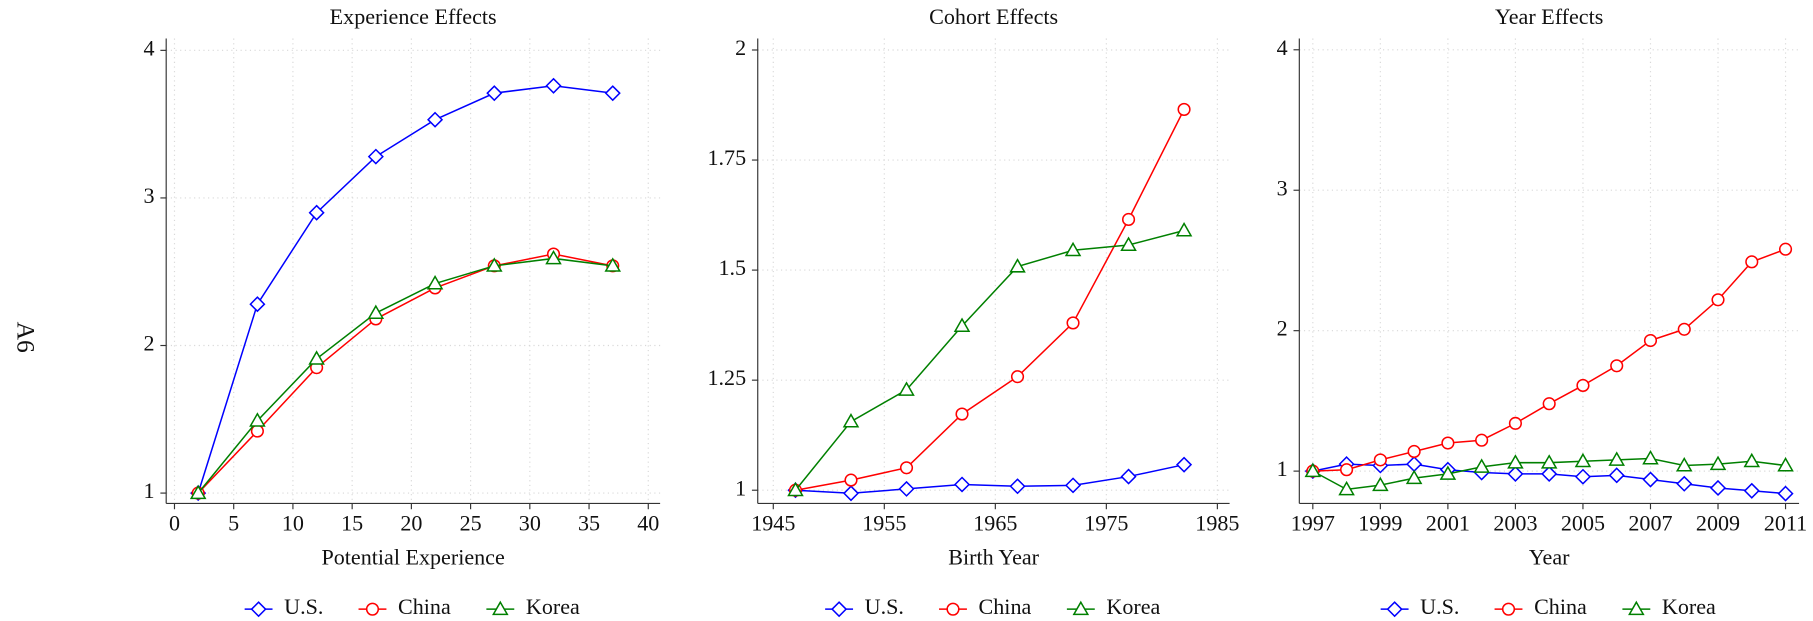 The image size is (1813, 621). Describe the element at coordinates (1380, 523) in the screenshot. I see `x-tick-label: 1999` at that location.